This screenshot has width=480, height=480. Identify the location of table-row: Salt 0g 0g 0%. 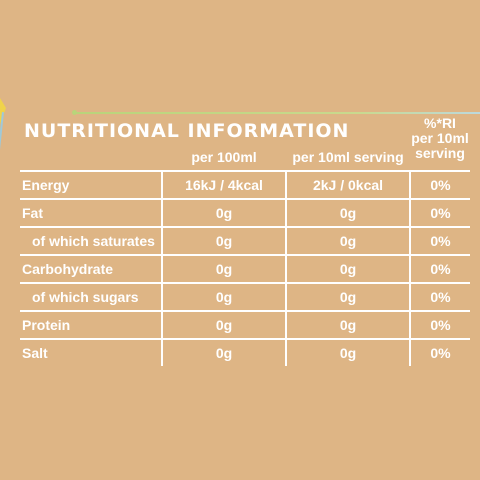
(245, 352).